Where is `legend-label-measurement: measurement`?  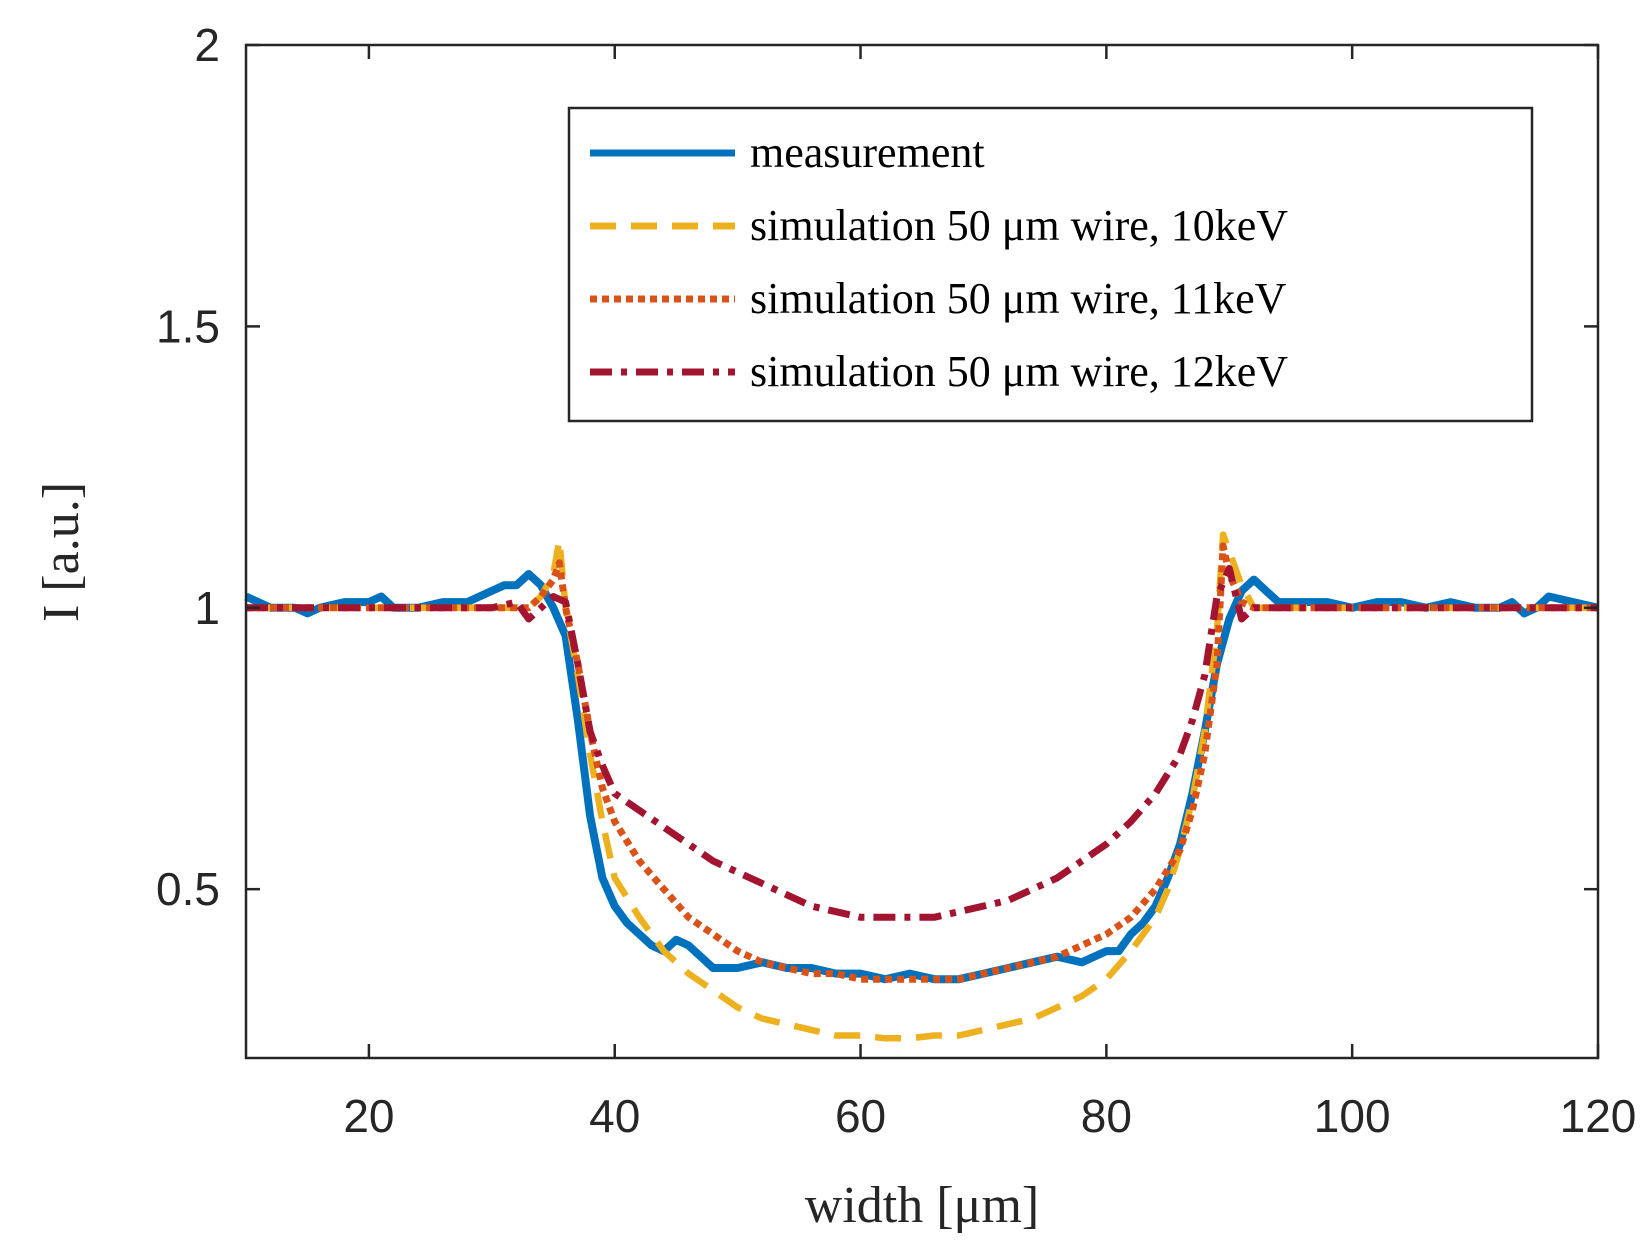
legend-label-measurement: measurement is located at coordinates (867, 152).